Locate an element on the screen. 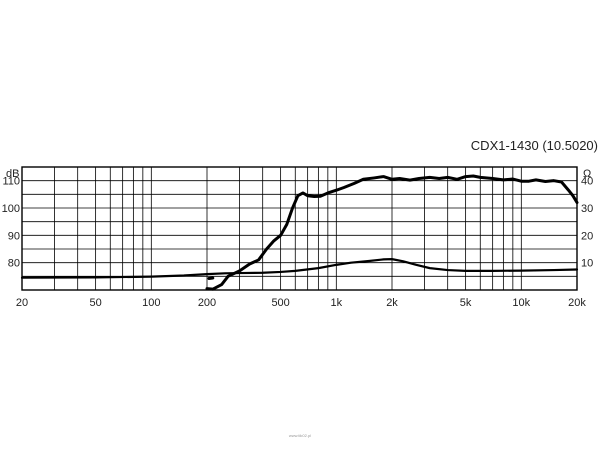 The width and height of the screenshot is (600, 450). y-left-tick-label: 110 is located at coordinates (11, 182).